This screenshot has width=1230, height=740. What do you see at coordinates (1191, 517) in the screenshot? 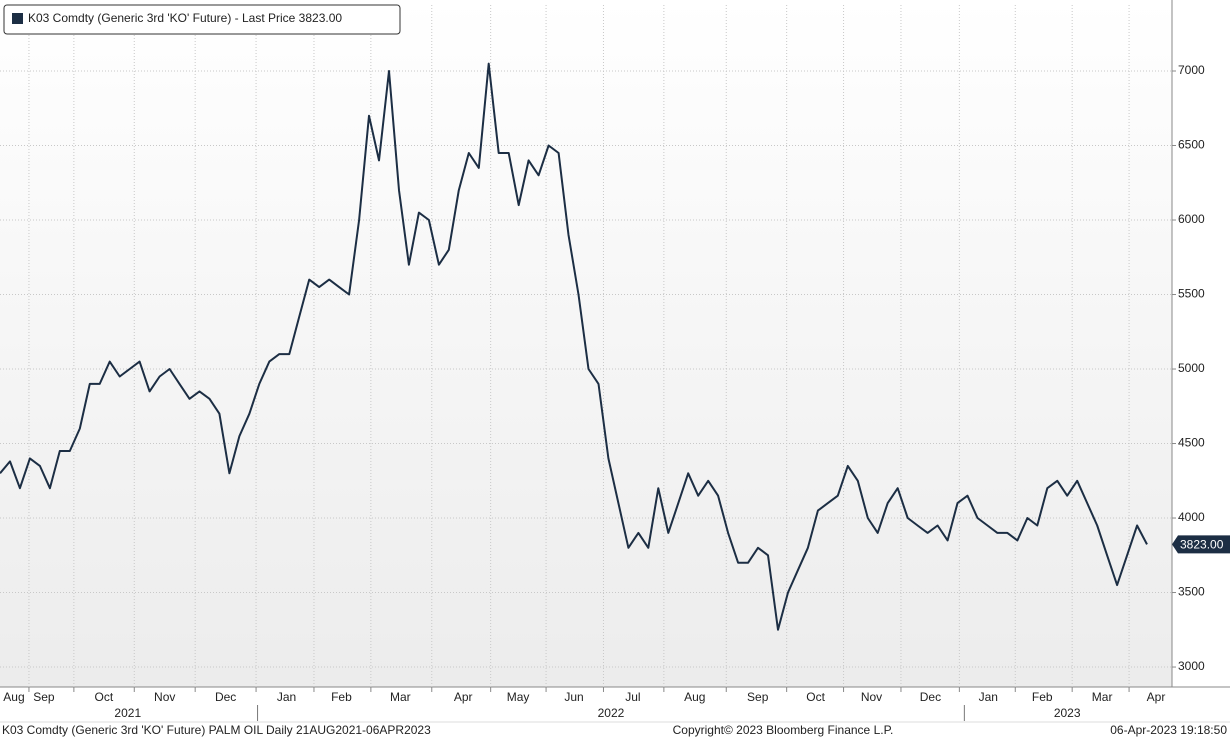
I see `y-tick-label: 4000` at bounding box center [1191, 517].